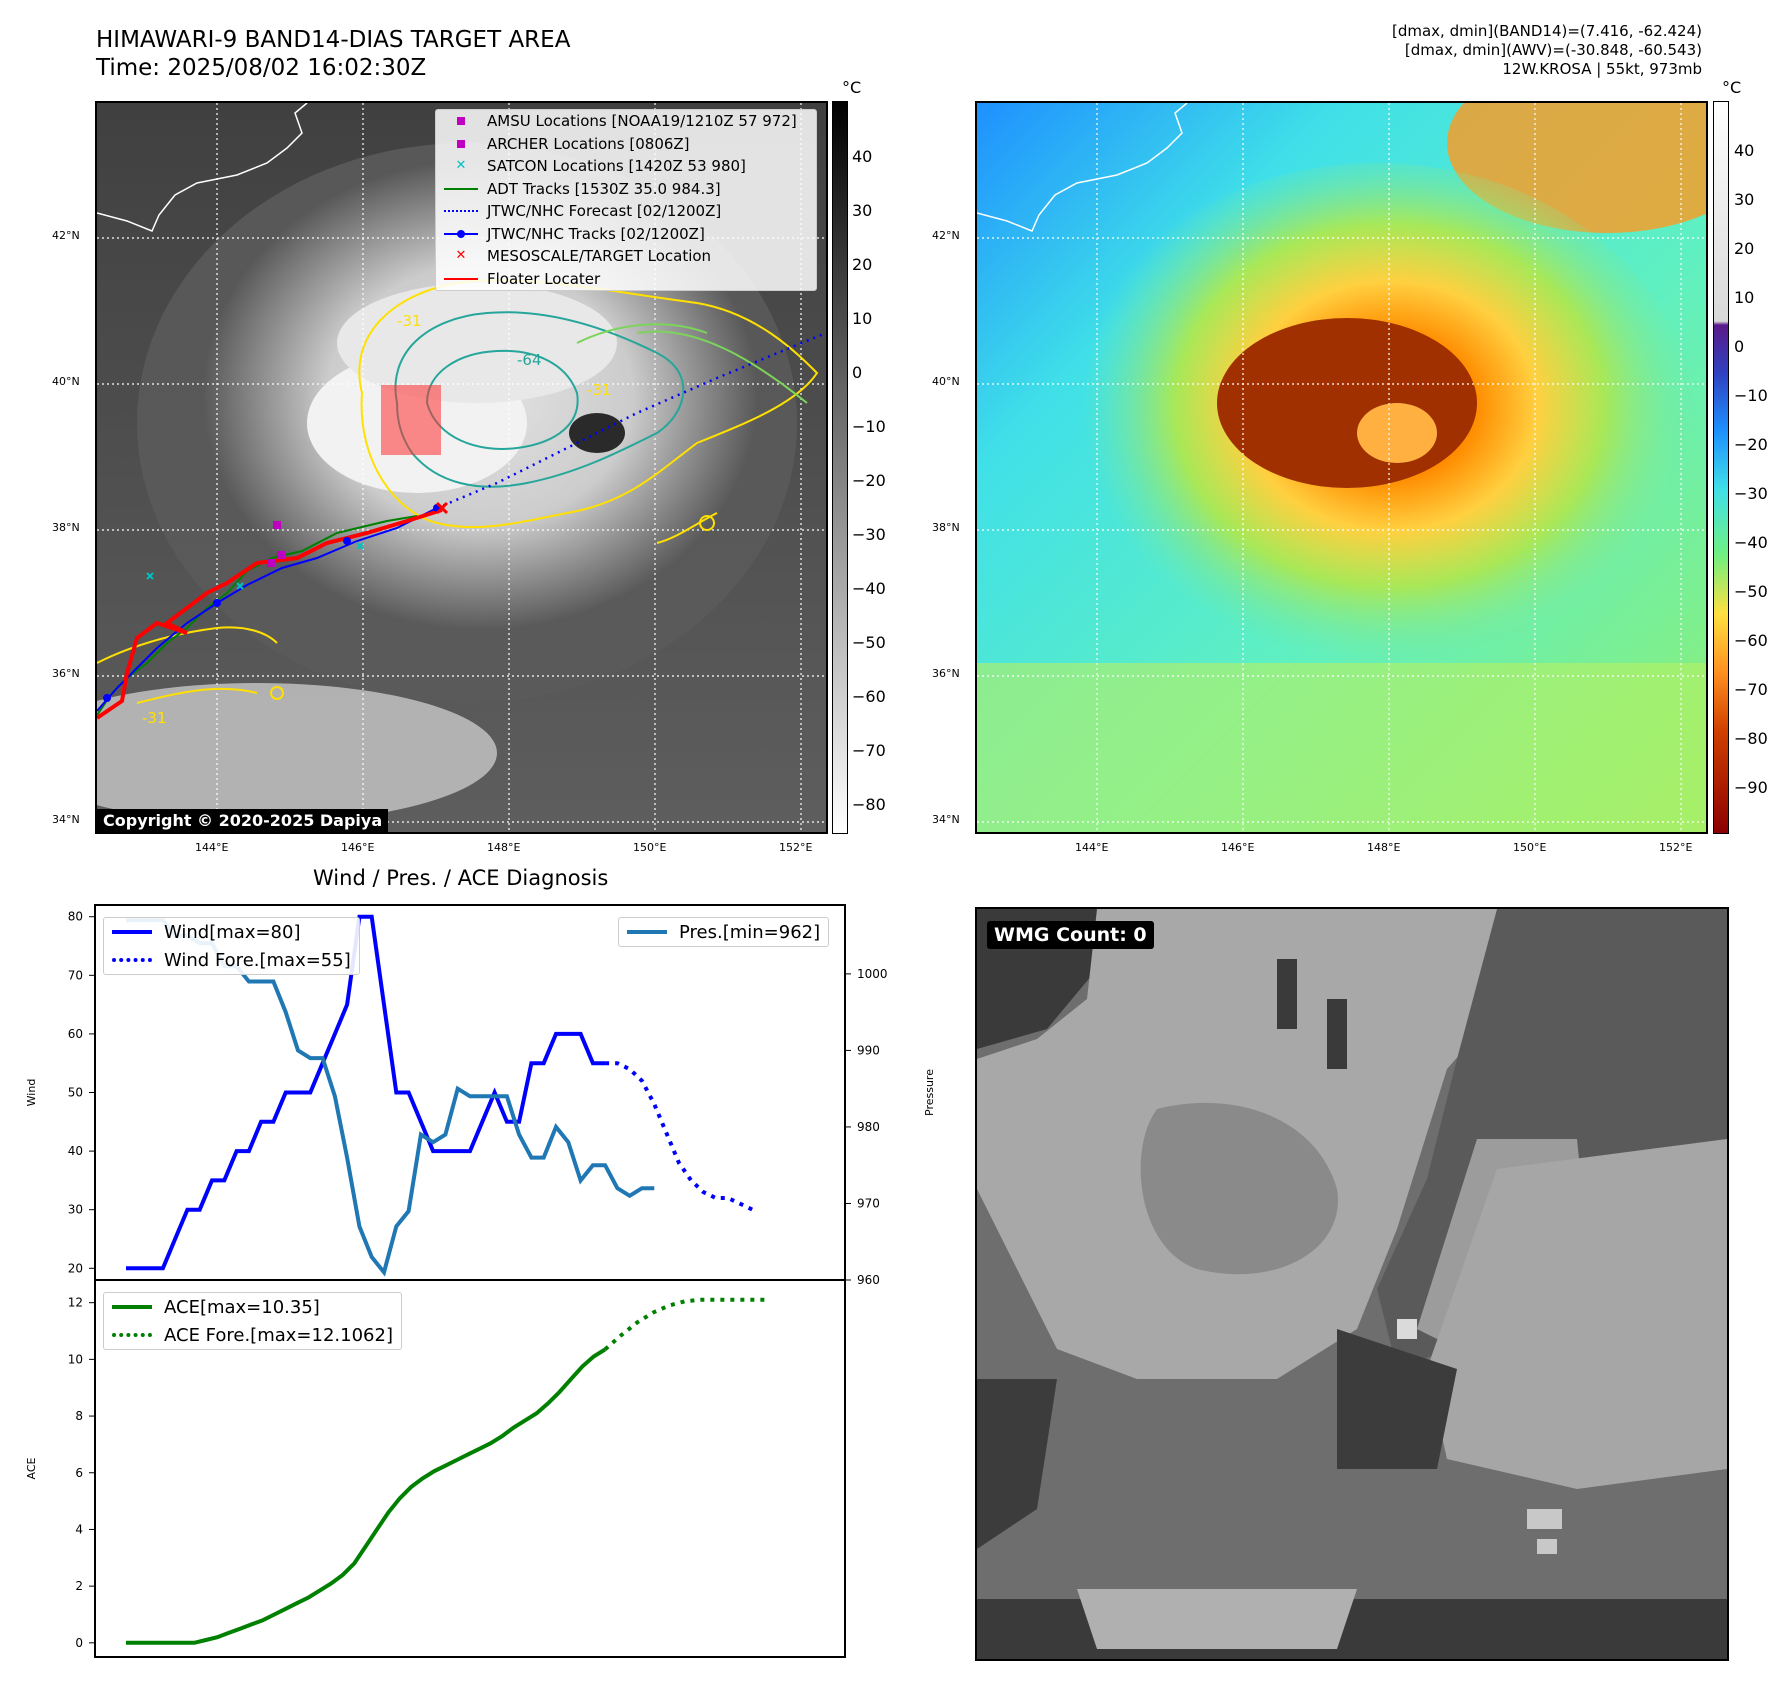 This screenshot has height=1690, width=1788. What do you see at coordinates (75, 1210) in the screenshot?
I see `y-tick-label: 30` at bounding box center [75, 1210].